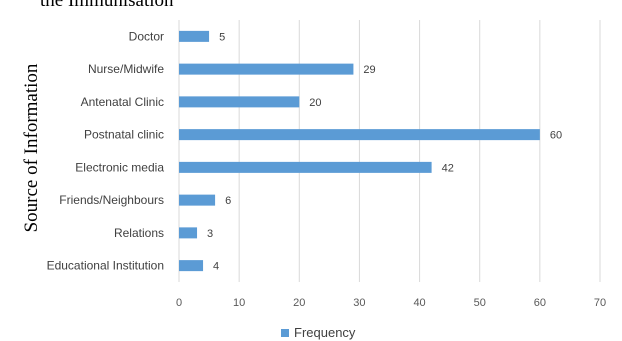 The image size is (622, 341). What do you see at coordinates (359, 303) in the screenshot?
I see `x-tick-label: 30` at bounding box center [359, 303].